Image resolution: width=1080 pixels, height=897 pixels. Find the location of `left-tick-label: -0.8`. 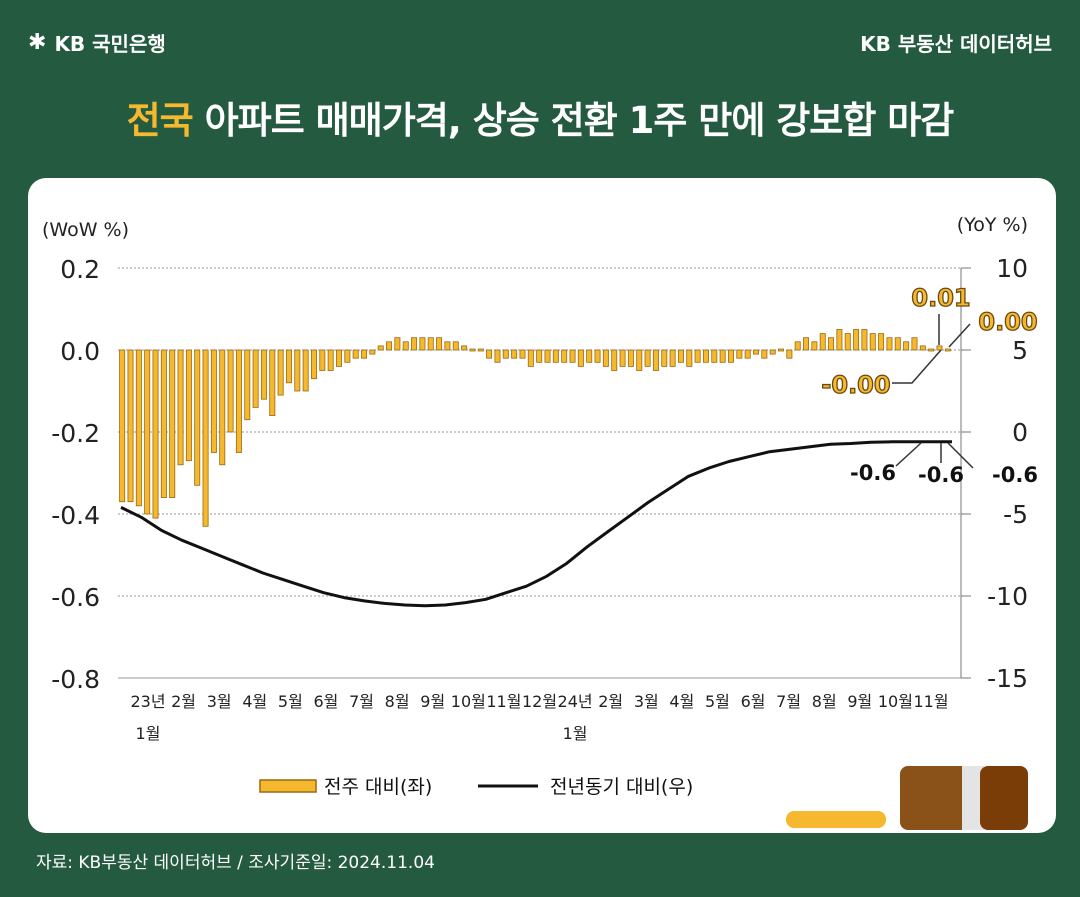

left-tick-label: -0.8 is located at coordinates (75, 679).